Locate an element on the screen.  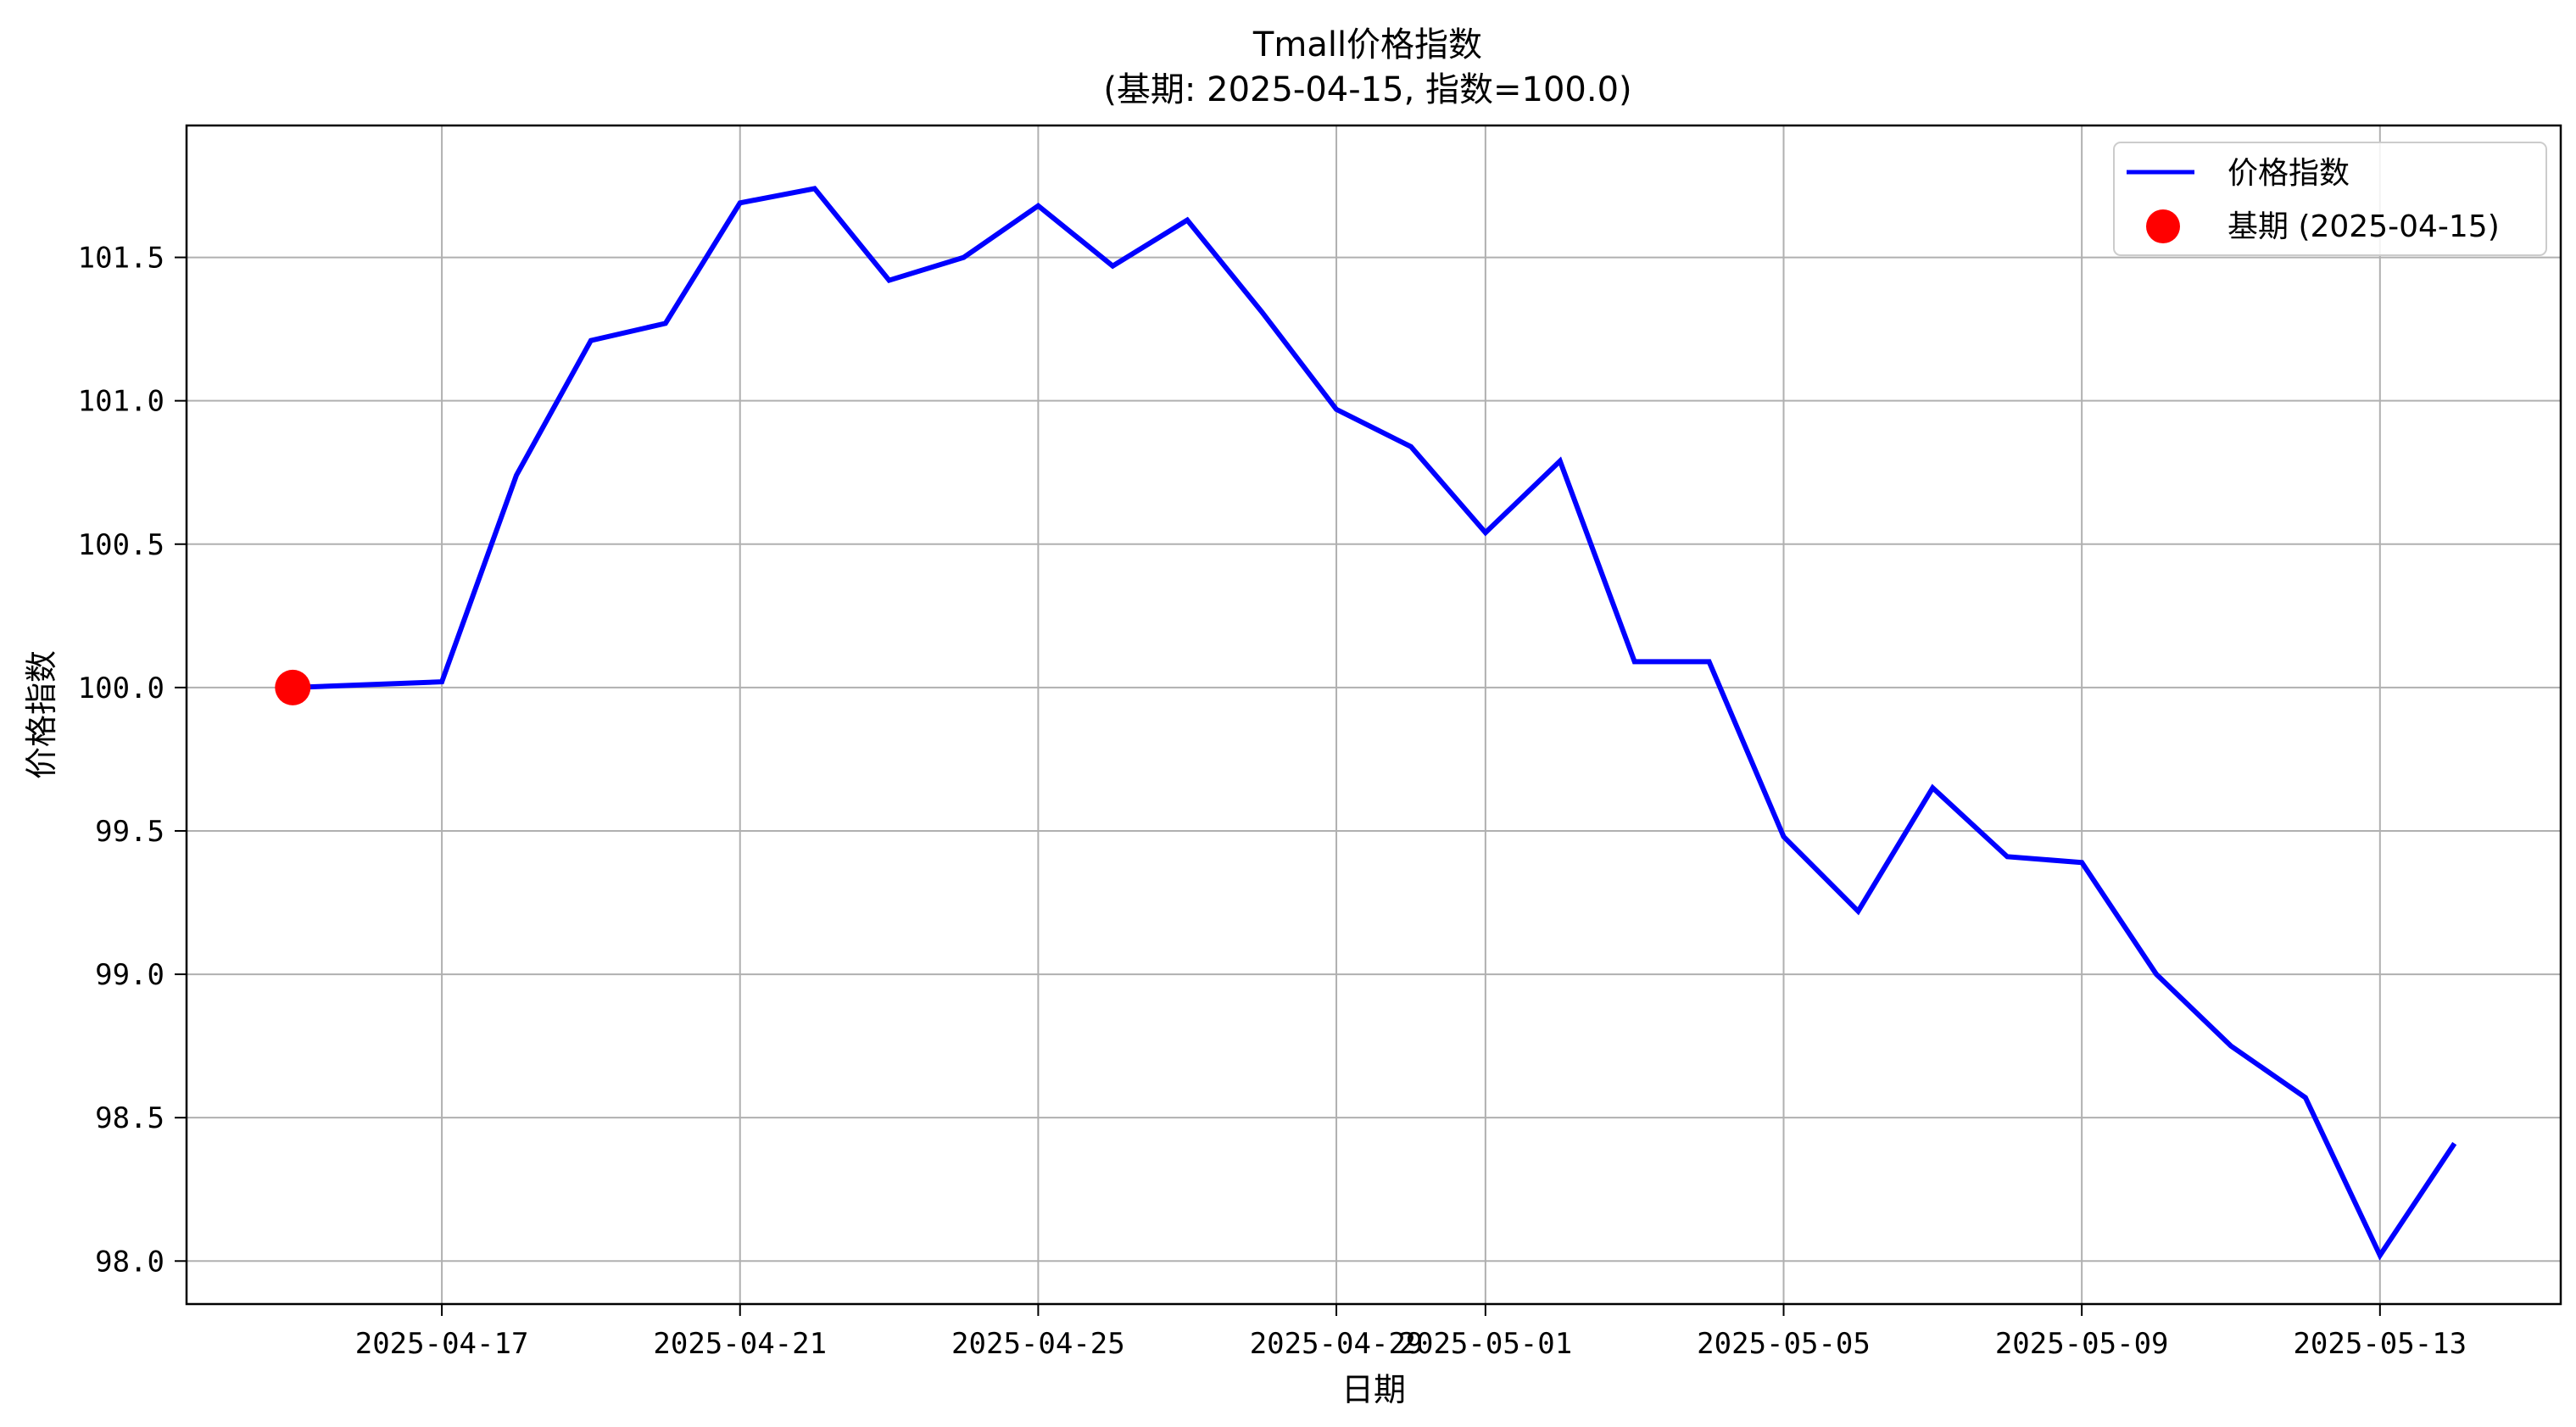
x-tick-label: 2025-05-01 is located at coordinates (1486, 1344).